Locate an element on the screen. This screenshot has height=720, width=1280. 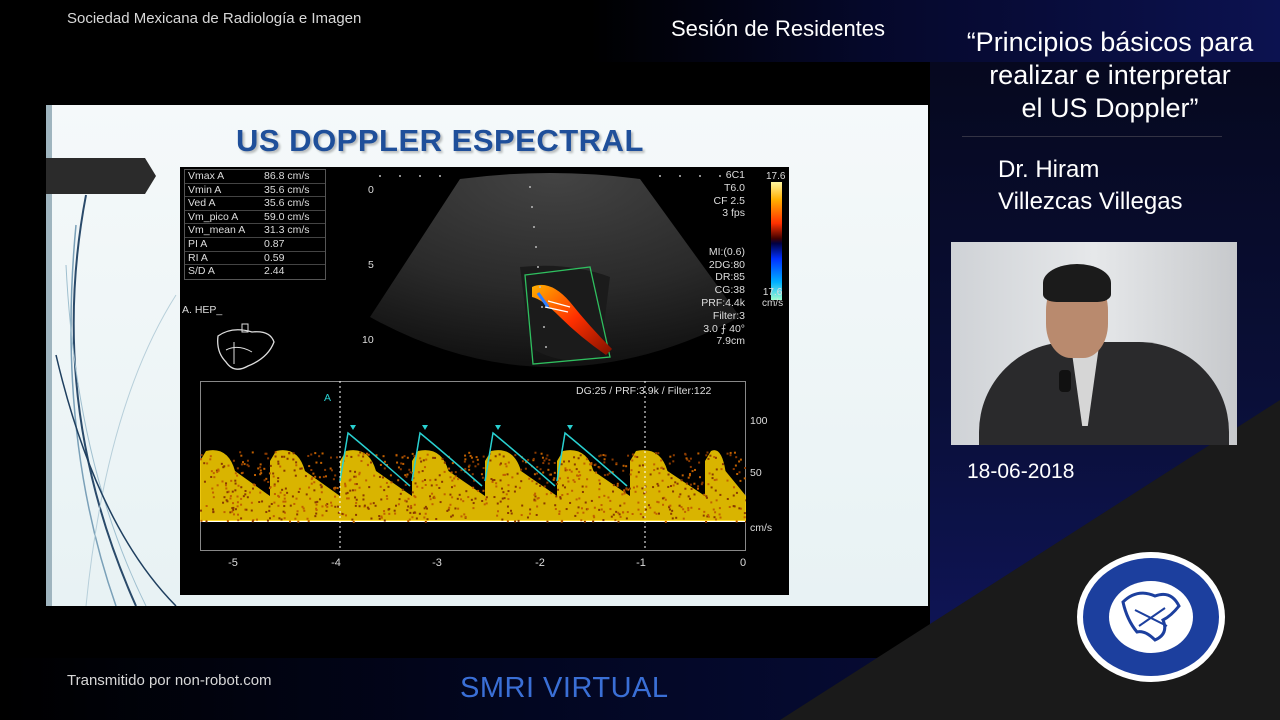
talk-title-line: el US Doppler” is located at coordinates (1110, 108).